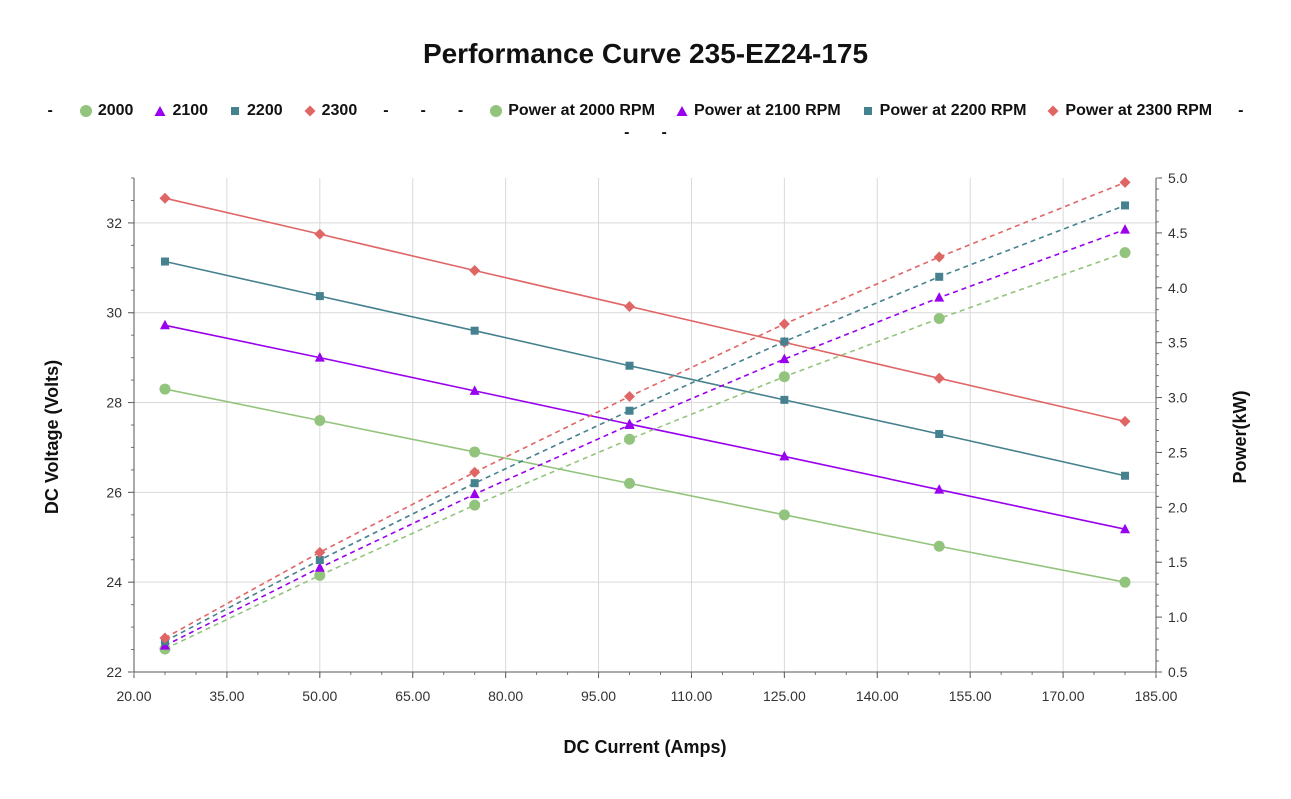 The width and height of the screenshot is (1291, 799). What do you see at coordinates (943, 111) in the screenshot?
I see `legend-item-power-2200: Power at 2200 RPM` at bounding box center [943, 111].